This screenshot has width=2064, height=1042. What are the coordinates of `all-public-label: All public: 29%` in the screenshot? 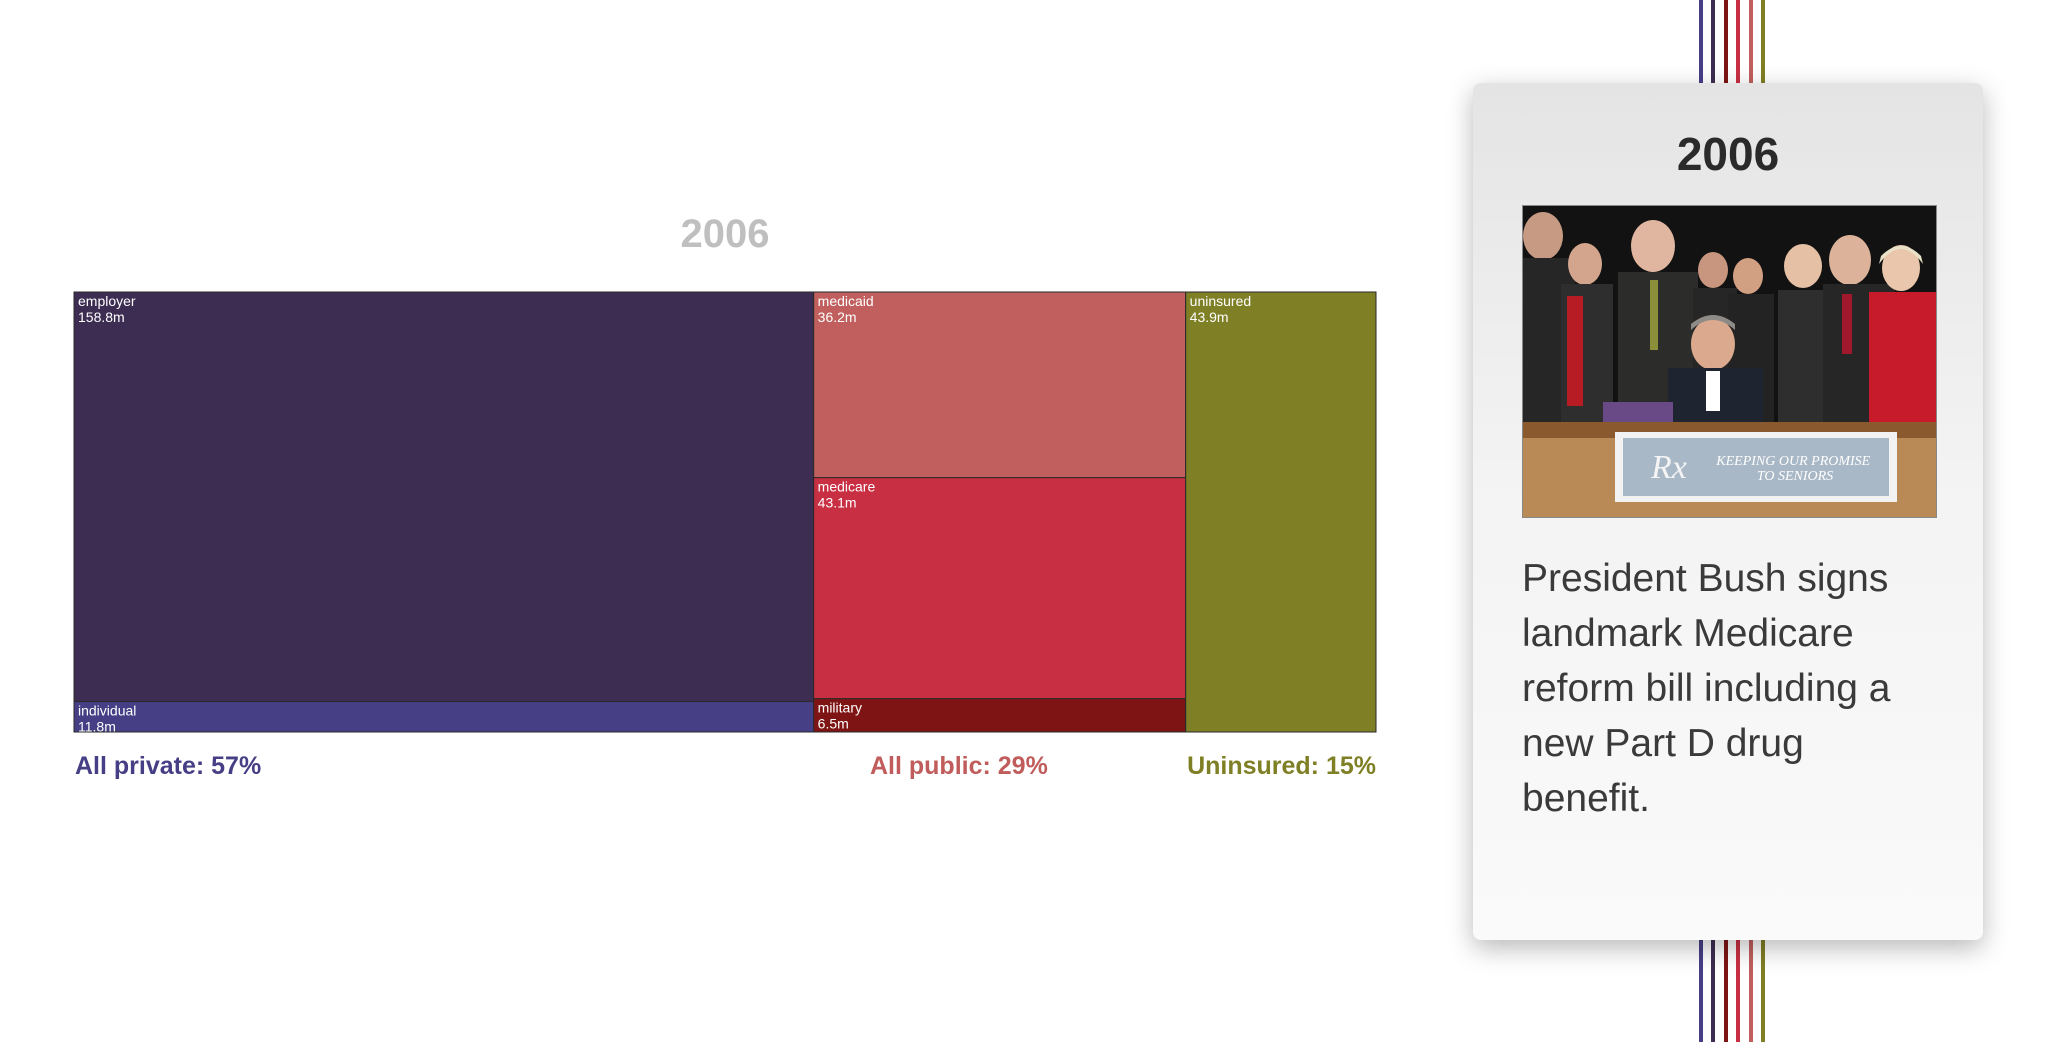 It's located at (959, 766).